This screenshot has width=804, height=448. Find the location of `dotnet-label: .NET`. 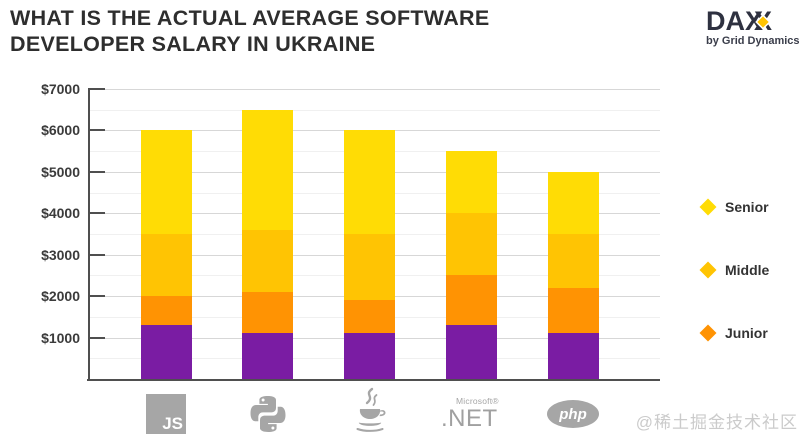

dotnet-label: .NET is located at coordinates (469, 418).